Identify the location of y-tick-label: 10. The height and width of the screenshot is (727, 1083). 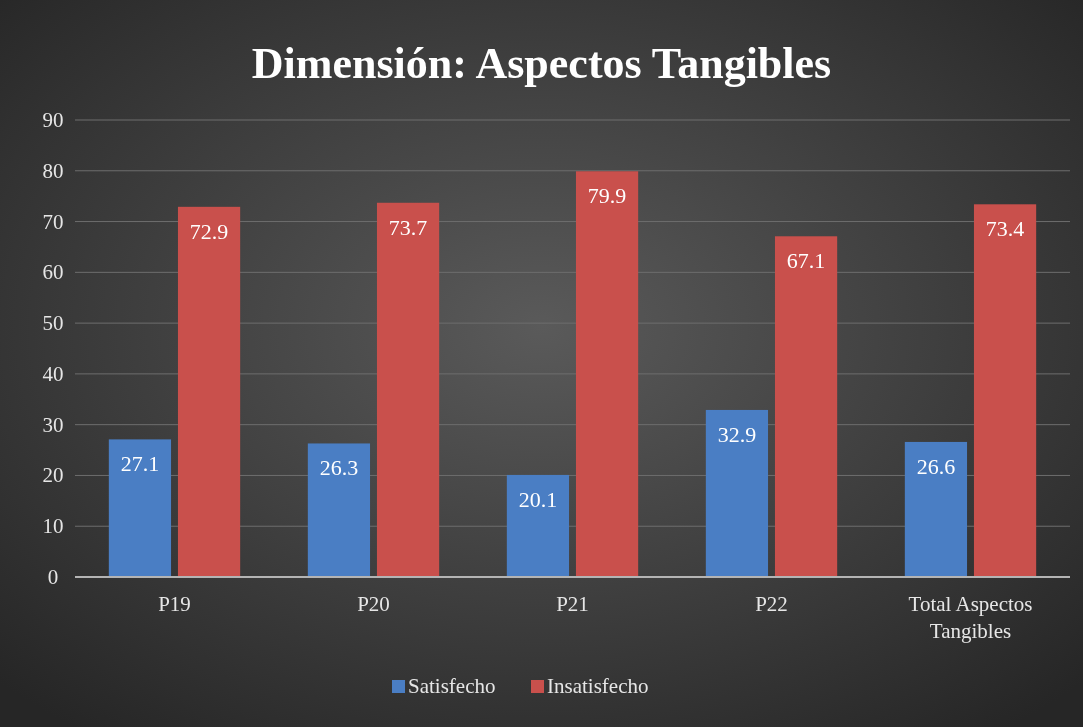
(53, 526).